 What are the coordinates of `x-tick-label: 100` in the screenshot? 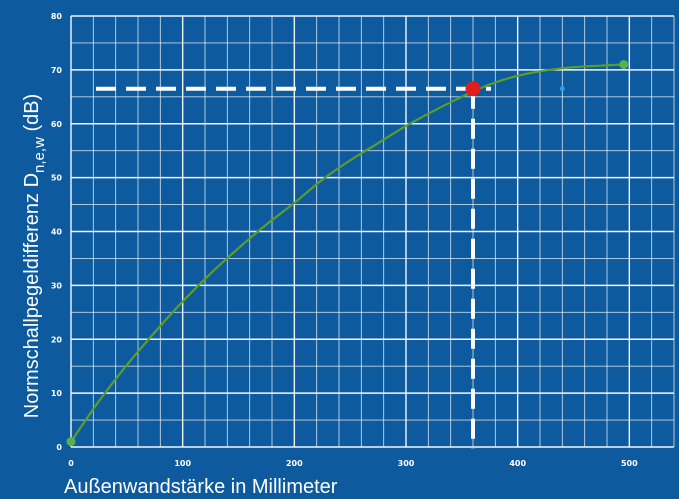 It's located at (182, 463).